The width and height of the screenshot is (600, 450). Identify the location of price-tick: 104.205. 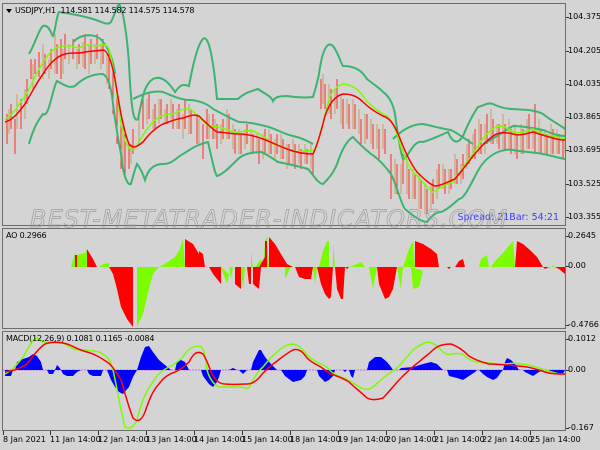
(582, 50).